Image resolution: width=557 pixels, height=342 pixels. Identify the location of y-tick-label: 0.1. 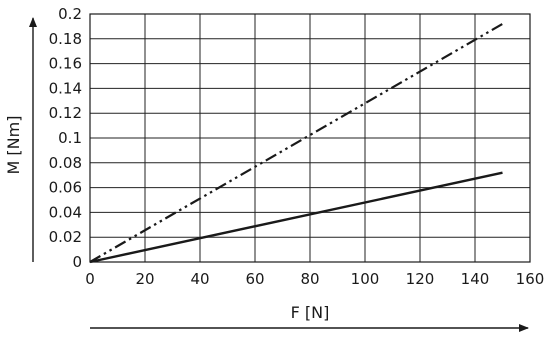
(70, 138).